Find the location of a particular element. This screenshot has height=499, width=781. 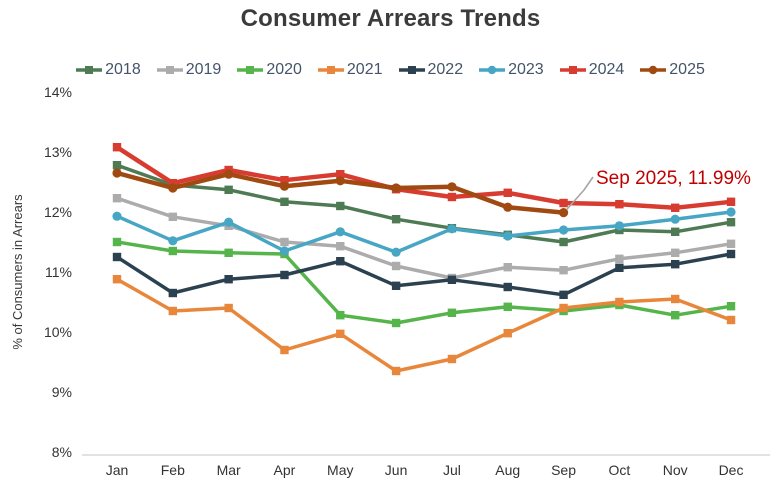

x-tick-label: May is located at coordinates (340, 470).